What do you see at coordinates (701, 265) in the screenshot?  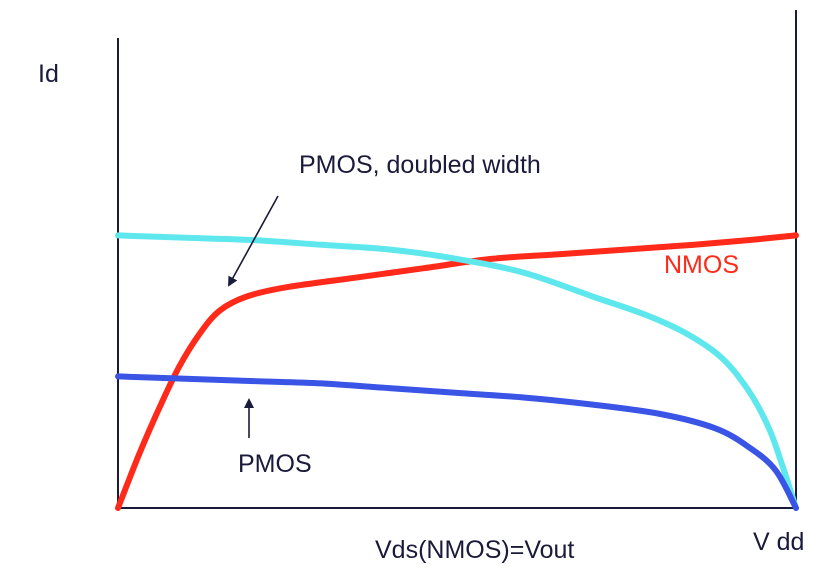 I see `series-label-nmos: NMOS` at bounding box center [701, 265].